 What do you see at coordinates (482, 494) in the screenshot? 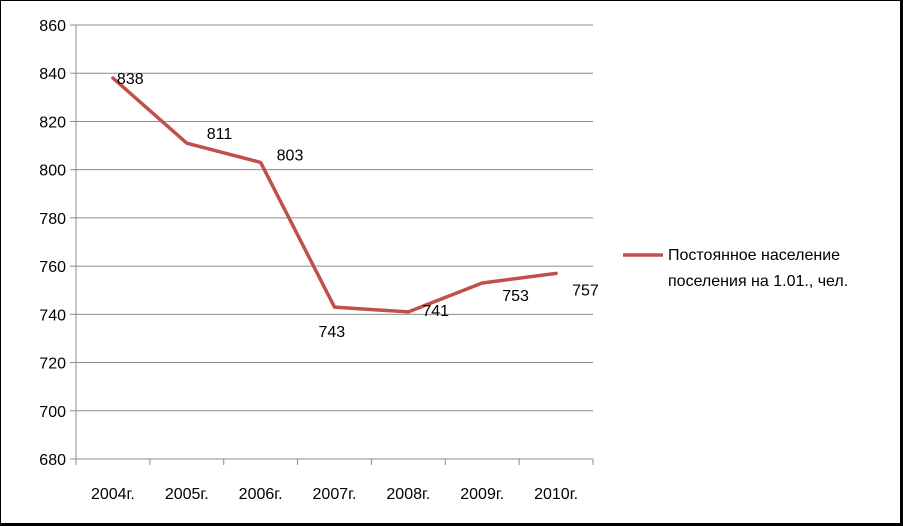
I see `xtick-label-5: 2009г.` at bounding box center [482, 494].